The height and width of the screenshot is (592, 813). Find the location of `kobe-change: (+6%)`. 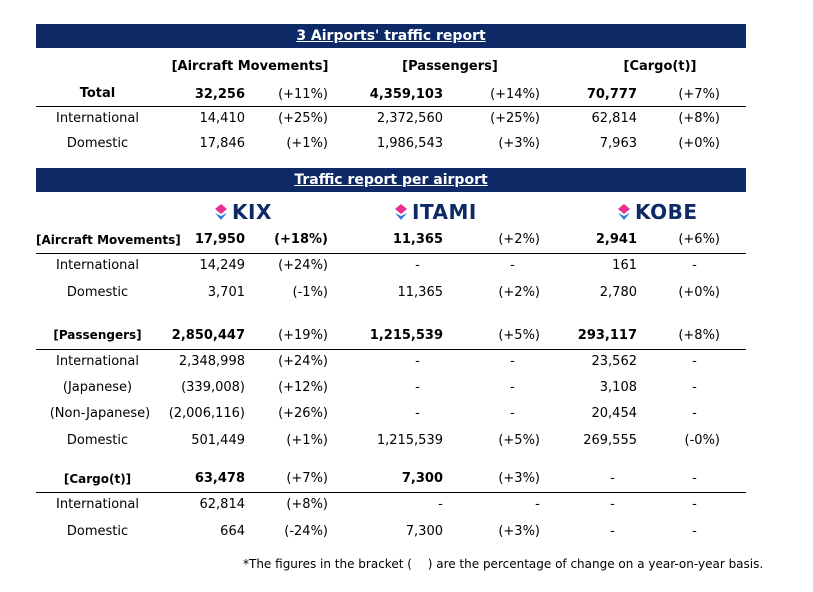

kobe-change: (+6%) is located at coordinates (699, 239).